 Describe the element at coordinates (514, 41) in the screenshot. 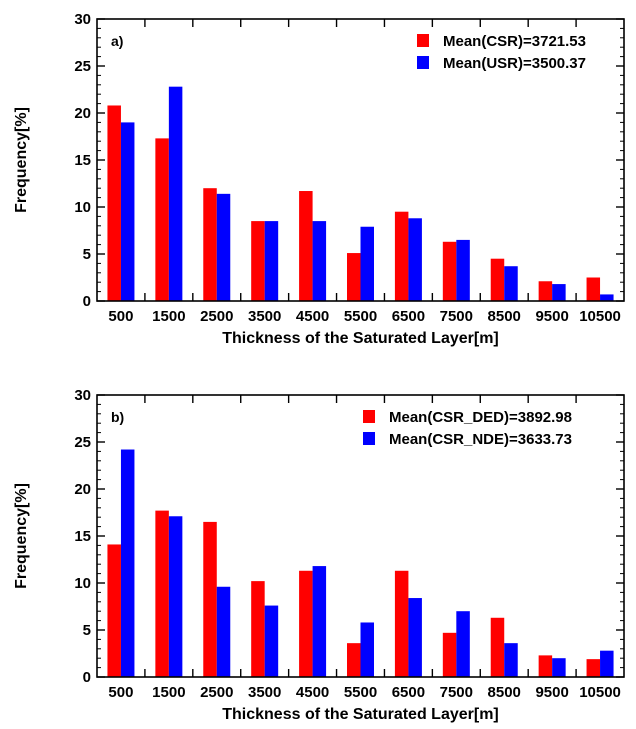

I see `legend-label: Mean(CSR)=3721.53` at that location.